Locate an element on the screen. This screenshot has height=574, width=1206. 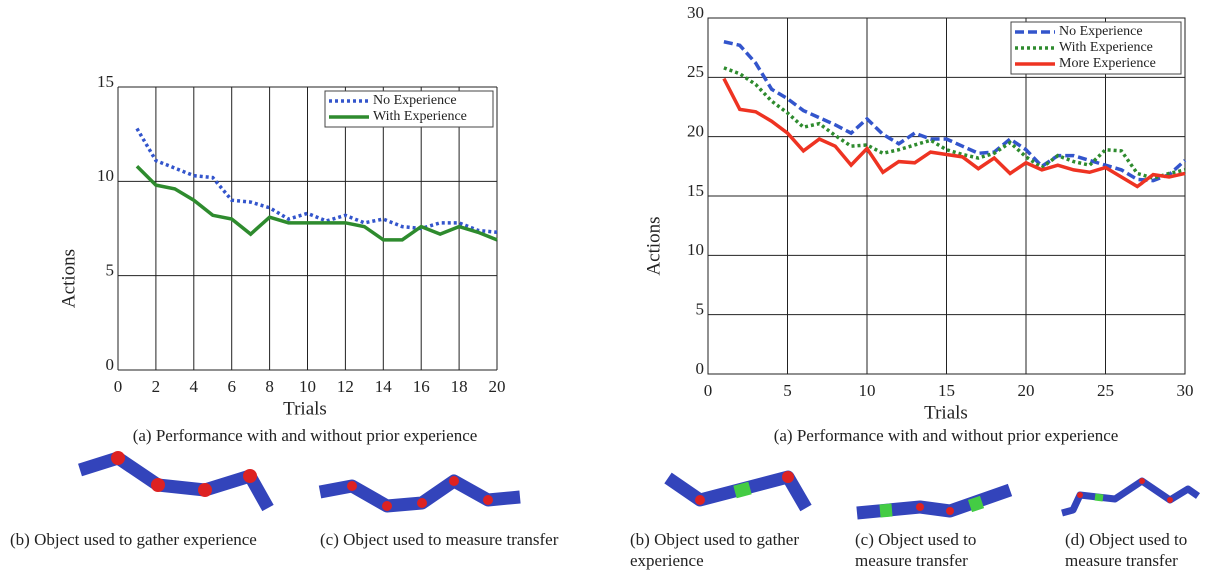
object-b-left is located at coordinates (176, 481).